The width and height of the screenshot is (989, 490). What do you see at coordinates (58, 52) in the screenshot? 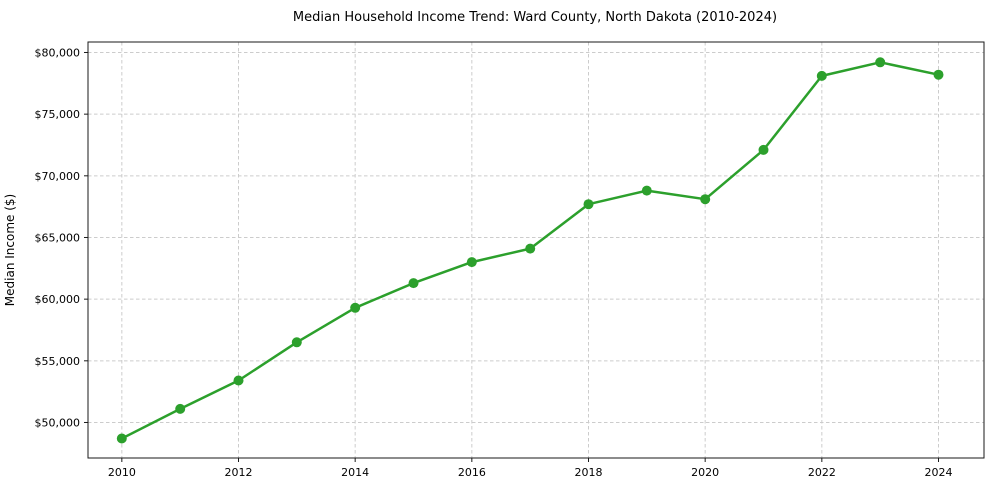
I see `y-tick-label: $80,000` at bounding box center [58, 52].